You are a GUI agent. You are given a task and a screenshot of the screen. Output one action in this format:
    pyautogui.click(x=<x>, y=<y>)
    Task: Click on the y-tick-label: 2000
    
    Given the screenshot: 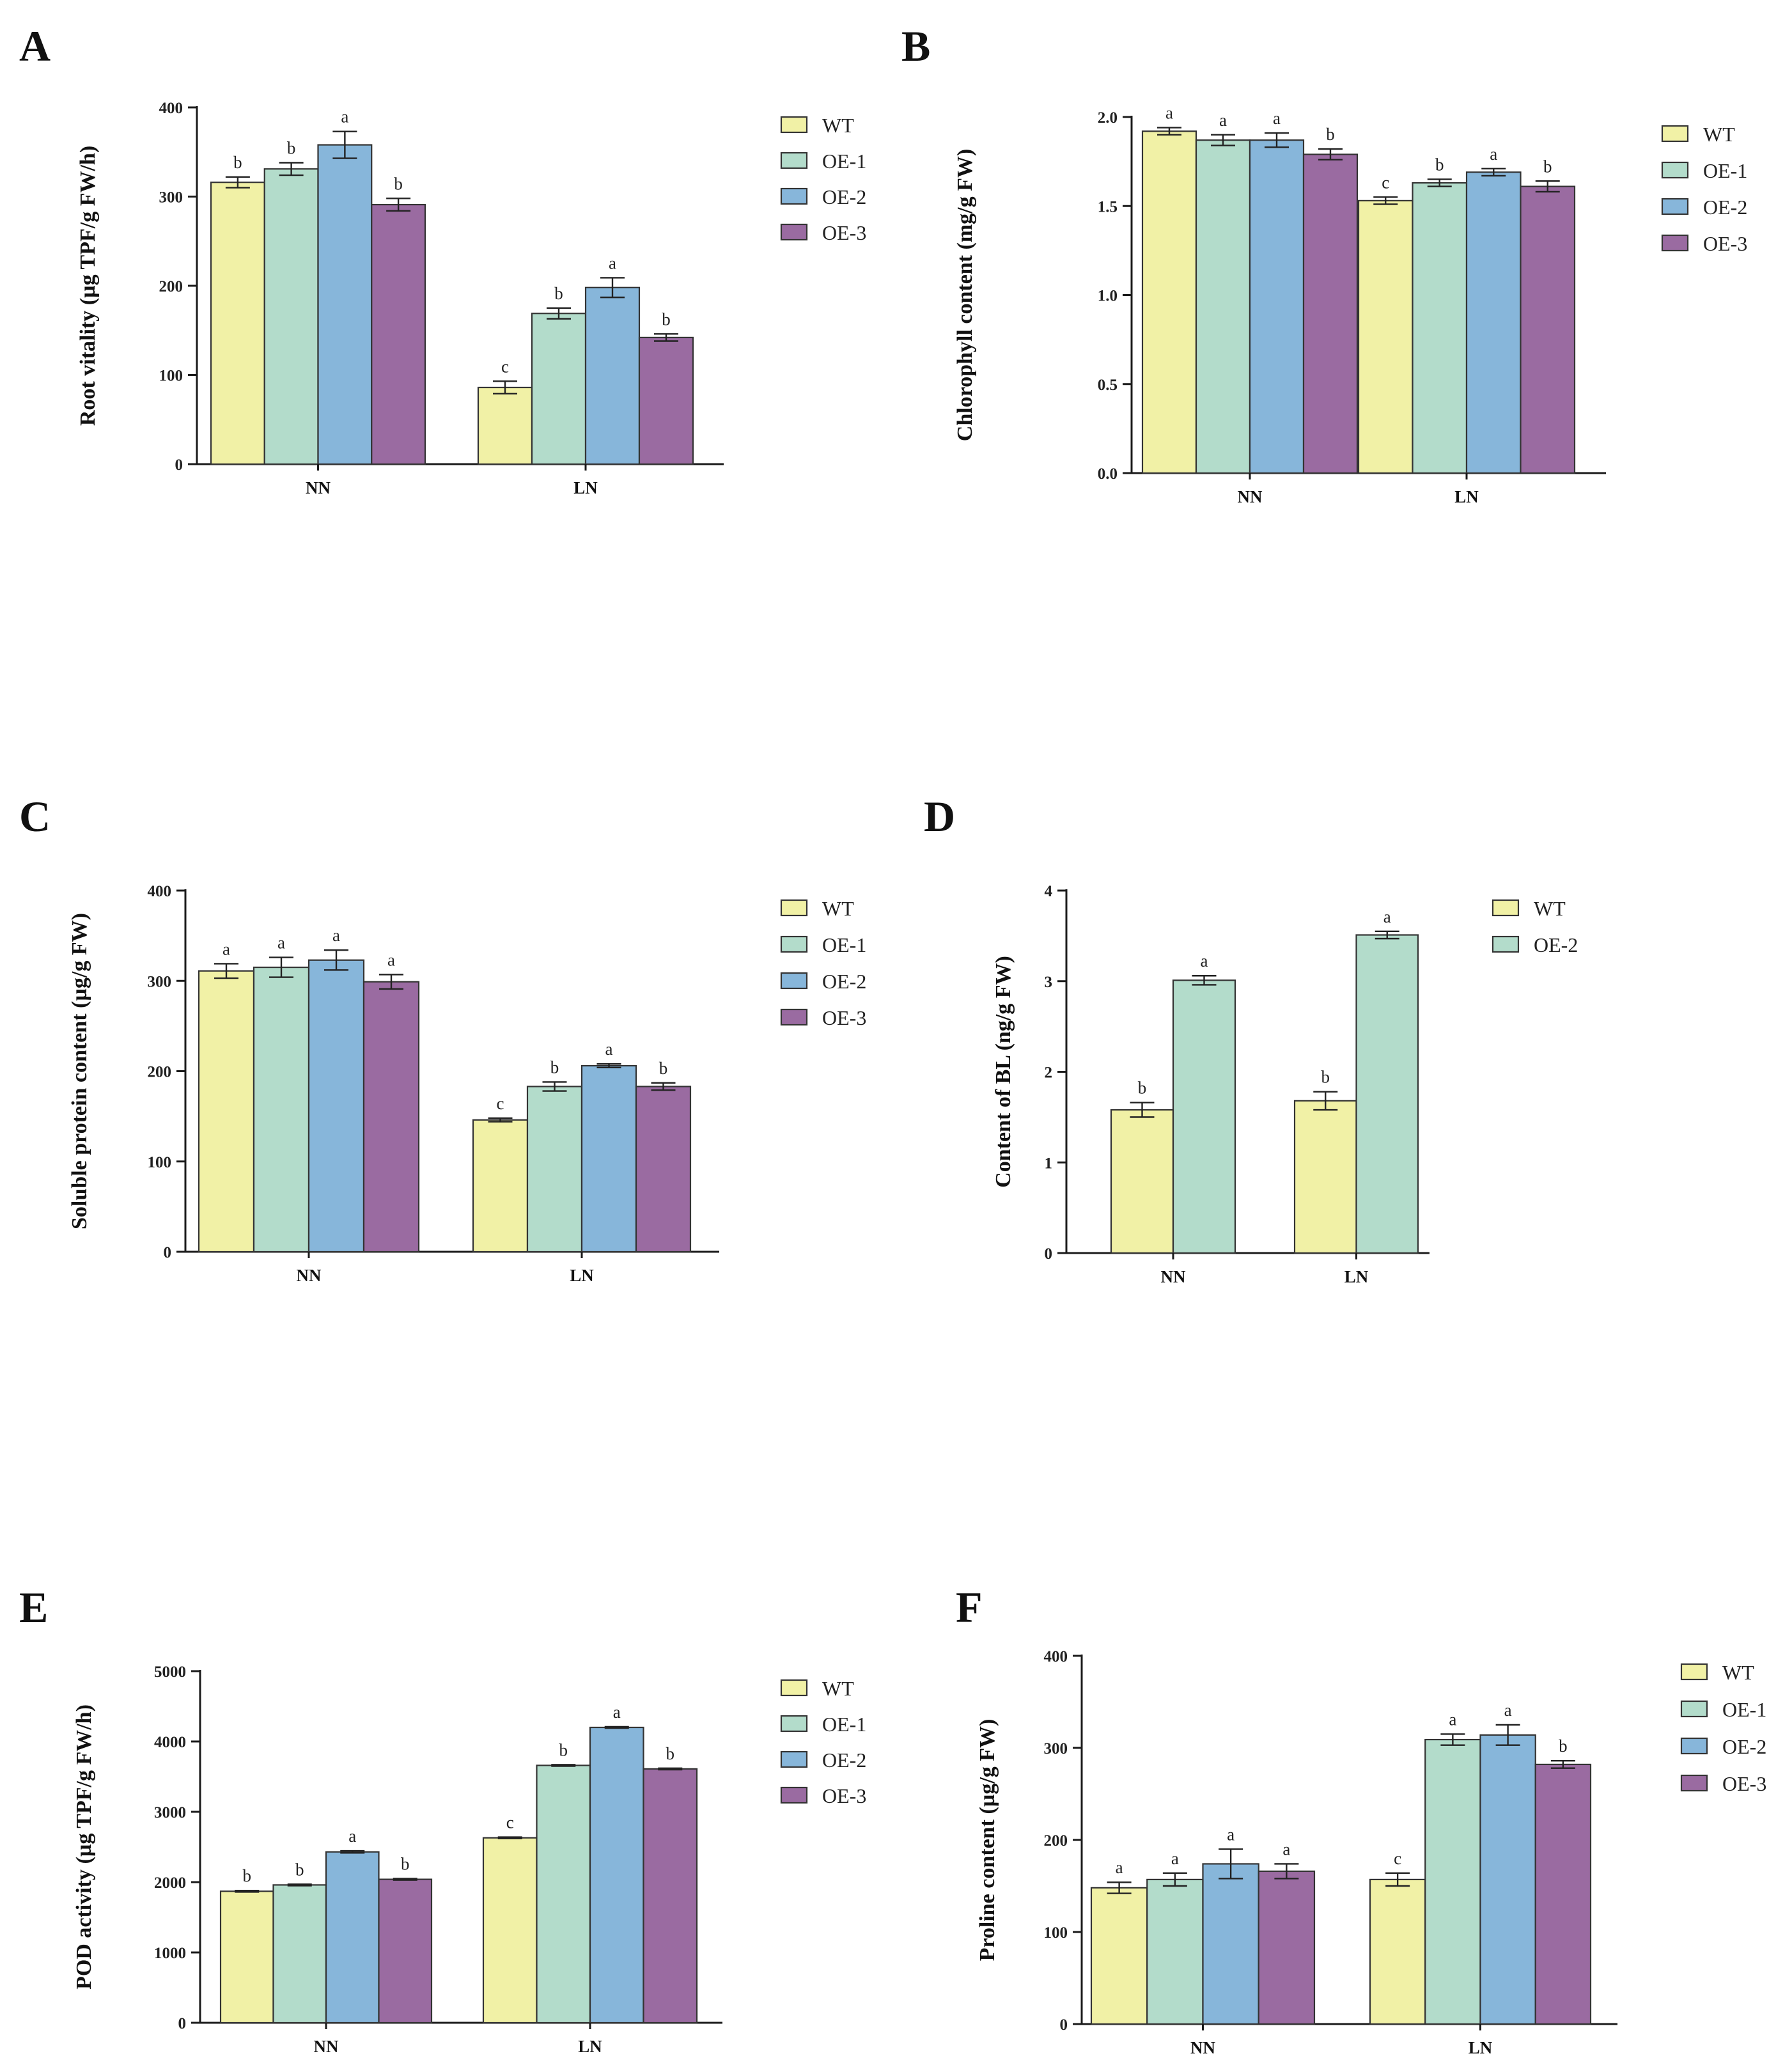 What is the action you would take?
    pyautogui.click(x=170, y=1883)
    